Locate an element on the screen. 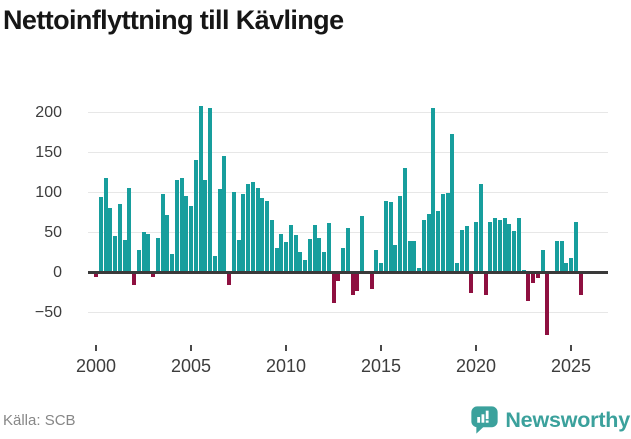  x-axis-tick-label: 2020 is located at coordinates (476, 366).